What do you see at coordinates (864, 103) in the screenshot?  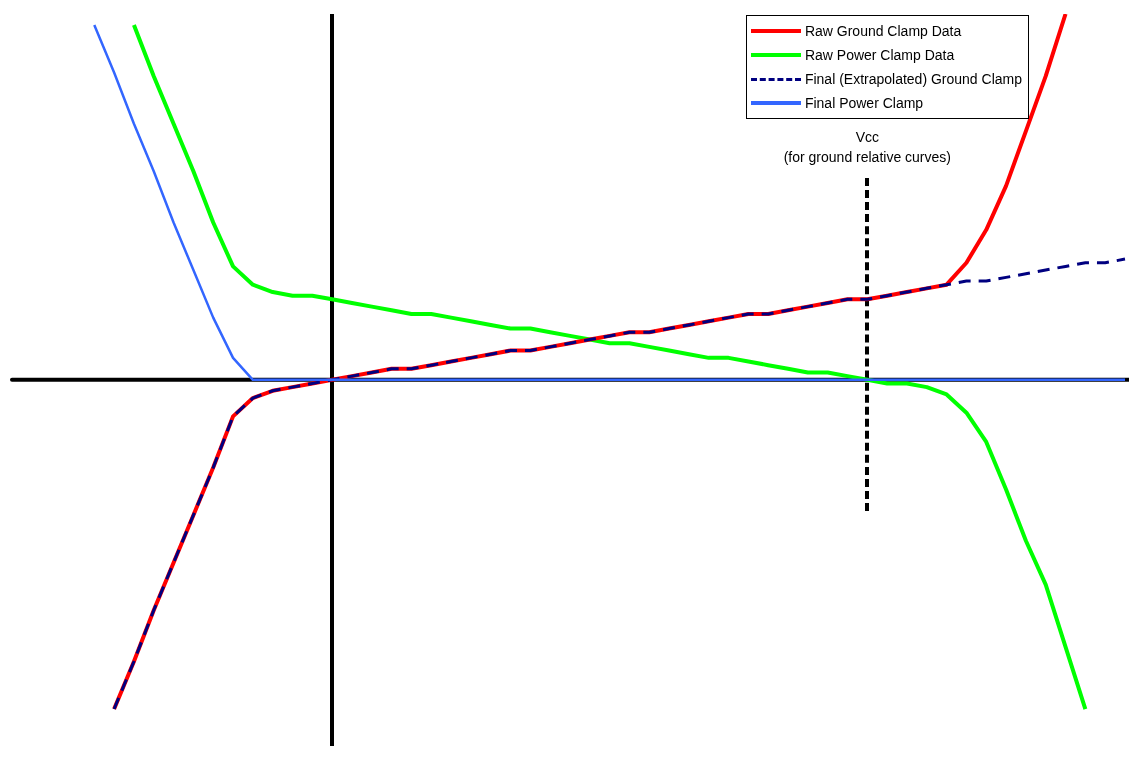 I see `legend-label: Final Power Clamp` at bounding box center [864, 103].